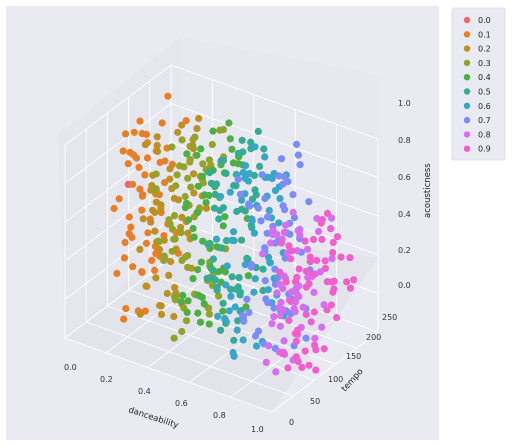  Describe the element at coordinates (373, 337) in the screenshot. I see `y-tick-label: 200` at that location.